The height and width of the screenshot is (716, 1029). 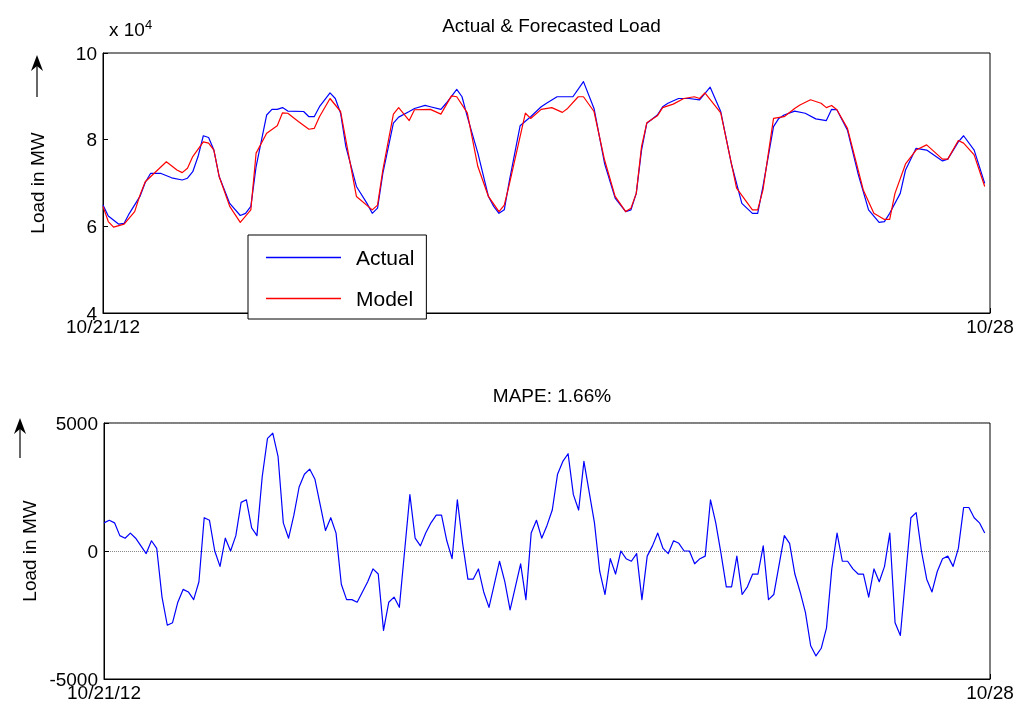 I want to click on text: x 10$^{4}$, so click(x=131, y=29).